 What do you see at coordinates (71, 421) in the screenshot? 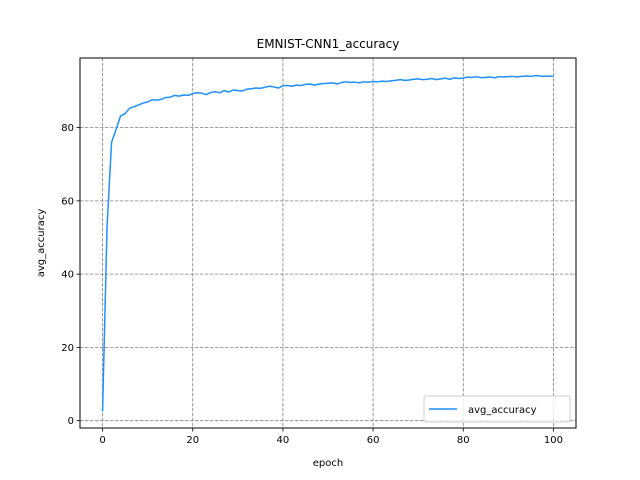
I see `y-tick-label: 0` at bounding box center [71, 421].